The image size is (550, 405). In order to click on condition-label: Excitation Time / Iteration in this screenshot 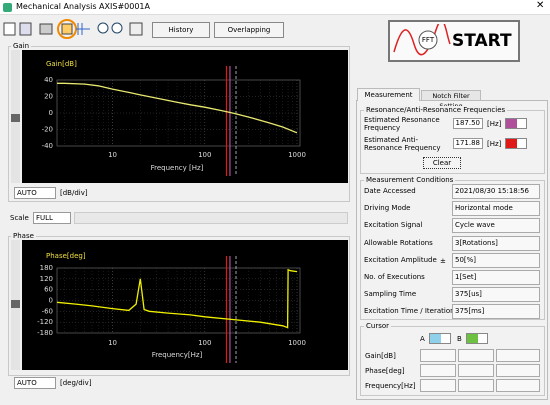, I will do `click(409, 311)`.